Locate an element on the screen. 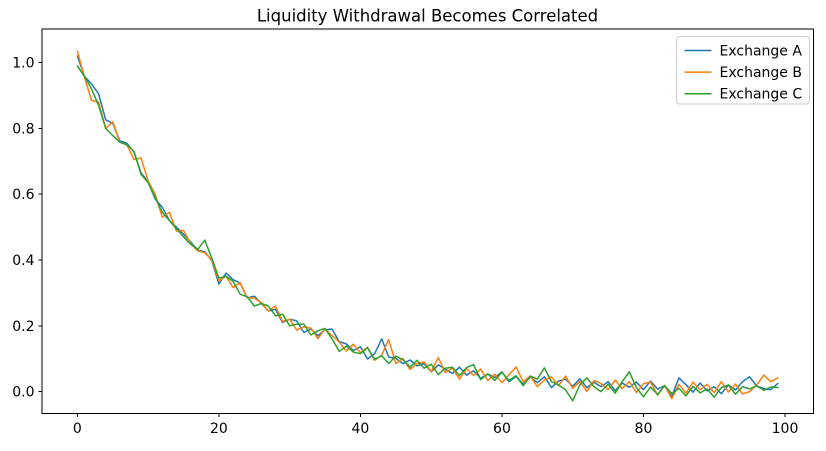 This screenshot has height=451, width=826. y-tick-label: 0.8 is located at coordinates (23, 129).